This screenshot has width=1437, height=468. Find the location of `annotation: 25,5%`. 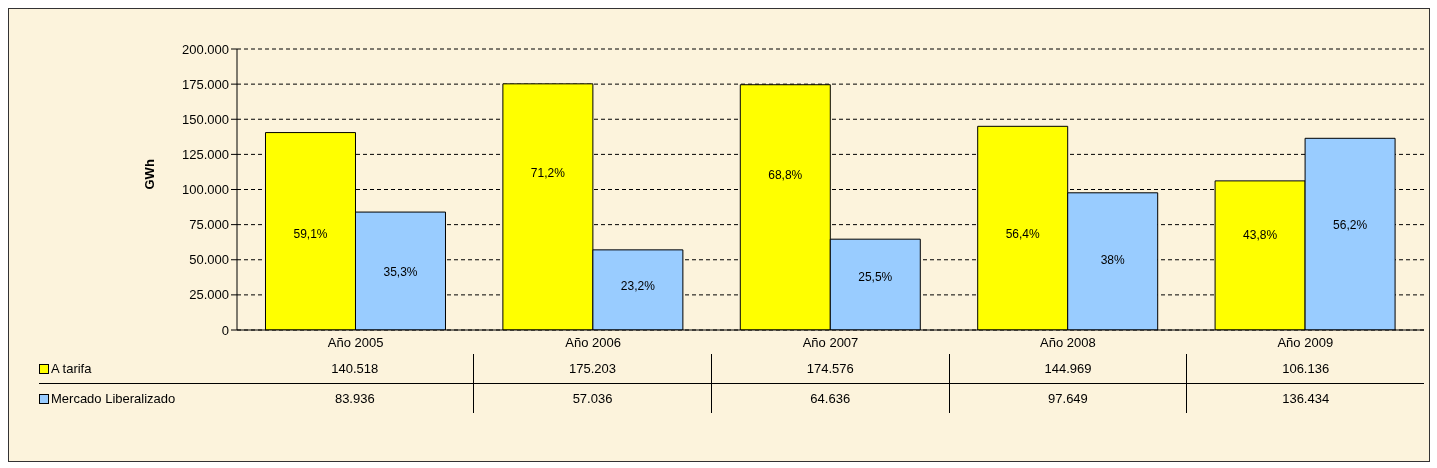

annotation: 25,5% is located at coordinates (875, 277).